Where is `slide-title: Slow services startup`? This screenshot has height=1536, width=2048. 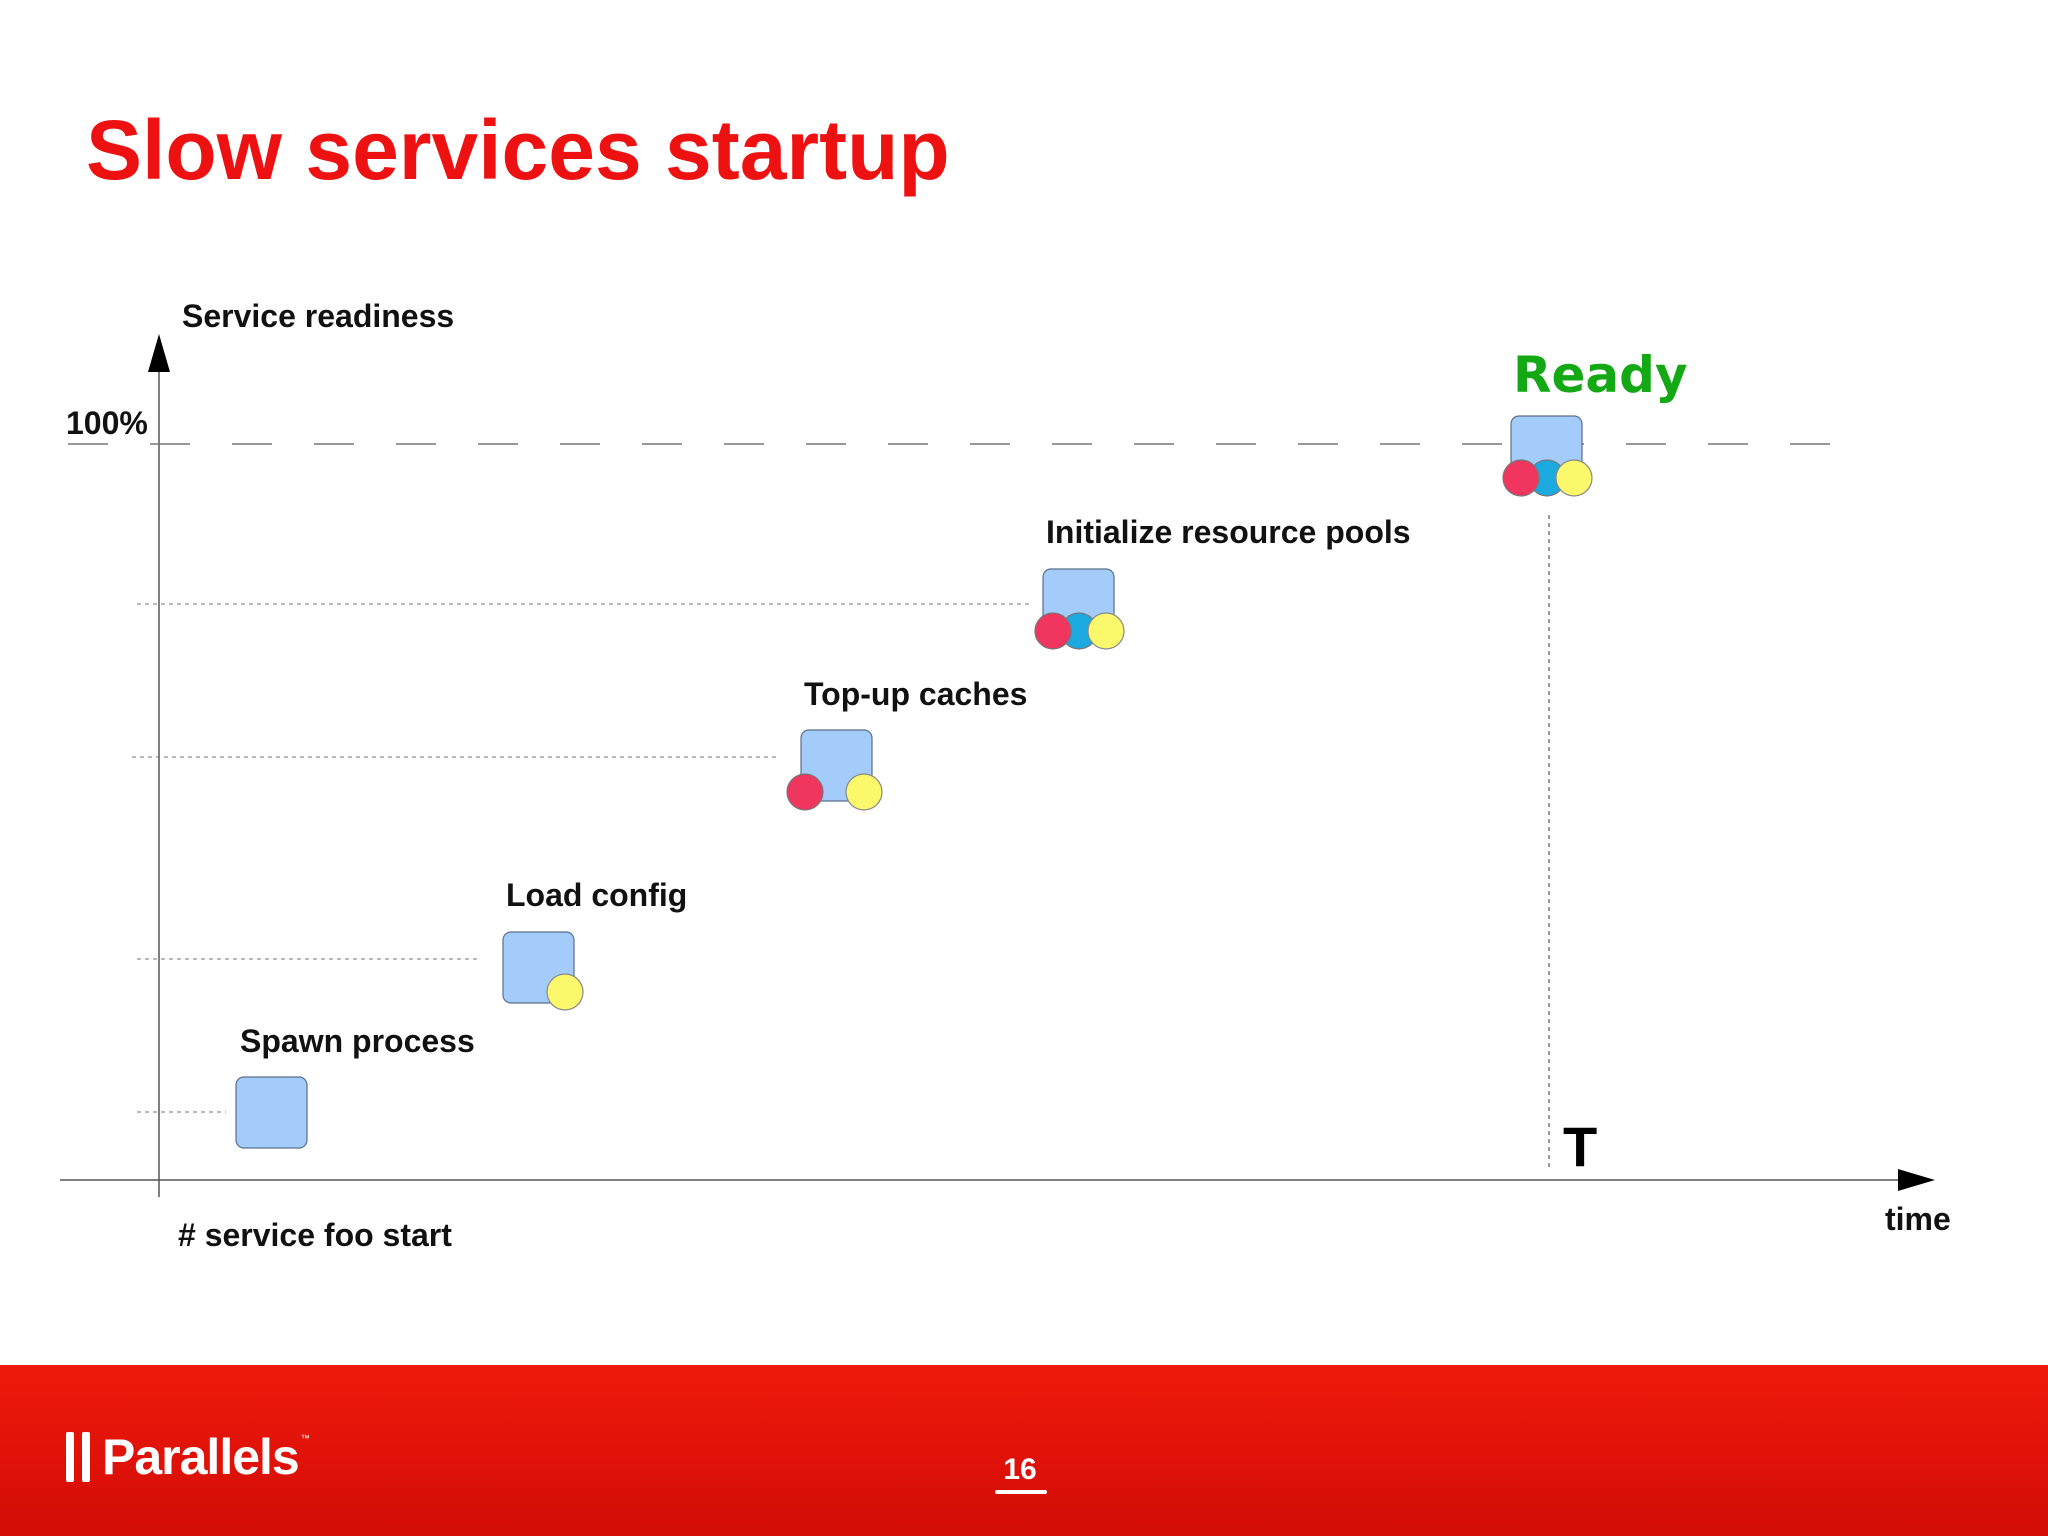
slide-title: Slow services startup is located at coordinates (518, 150).